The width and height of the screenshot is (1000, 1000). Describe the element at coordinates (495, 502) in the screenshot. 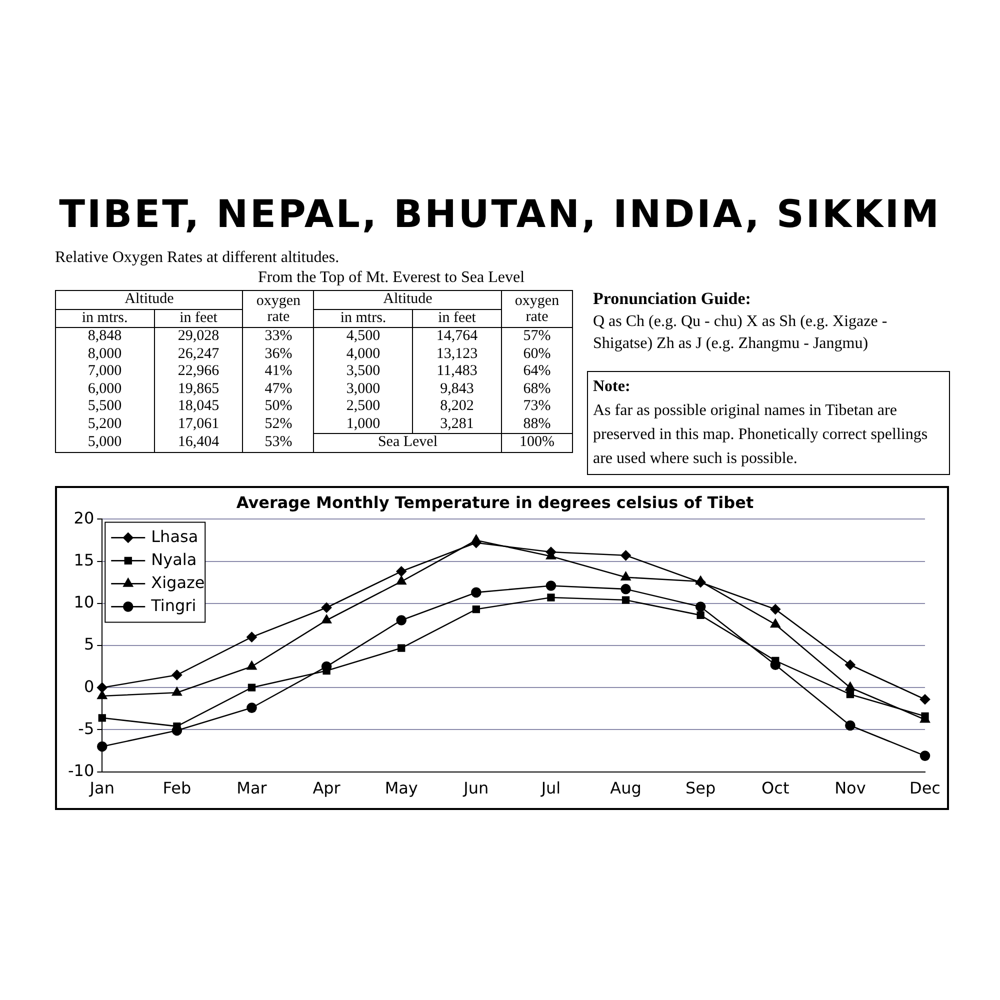

I see `chart-title: Average Monthly Temperature in degrees celsius of Tibet` at that location.